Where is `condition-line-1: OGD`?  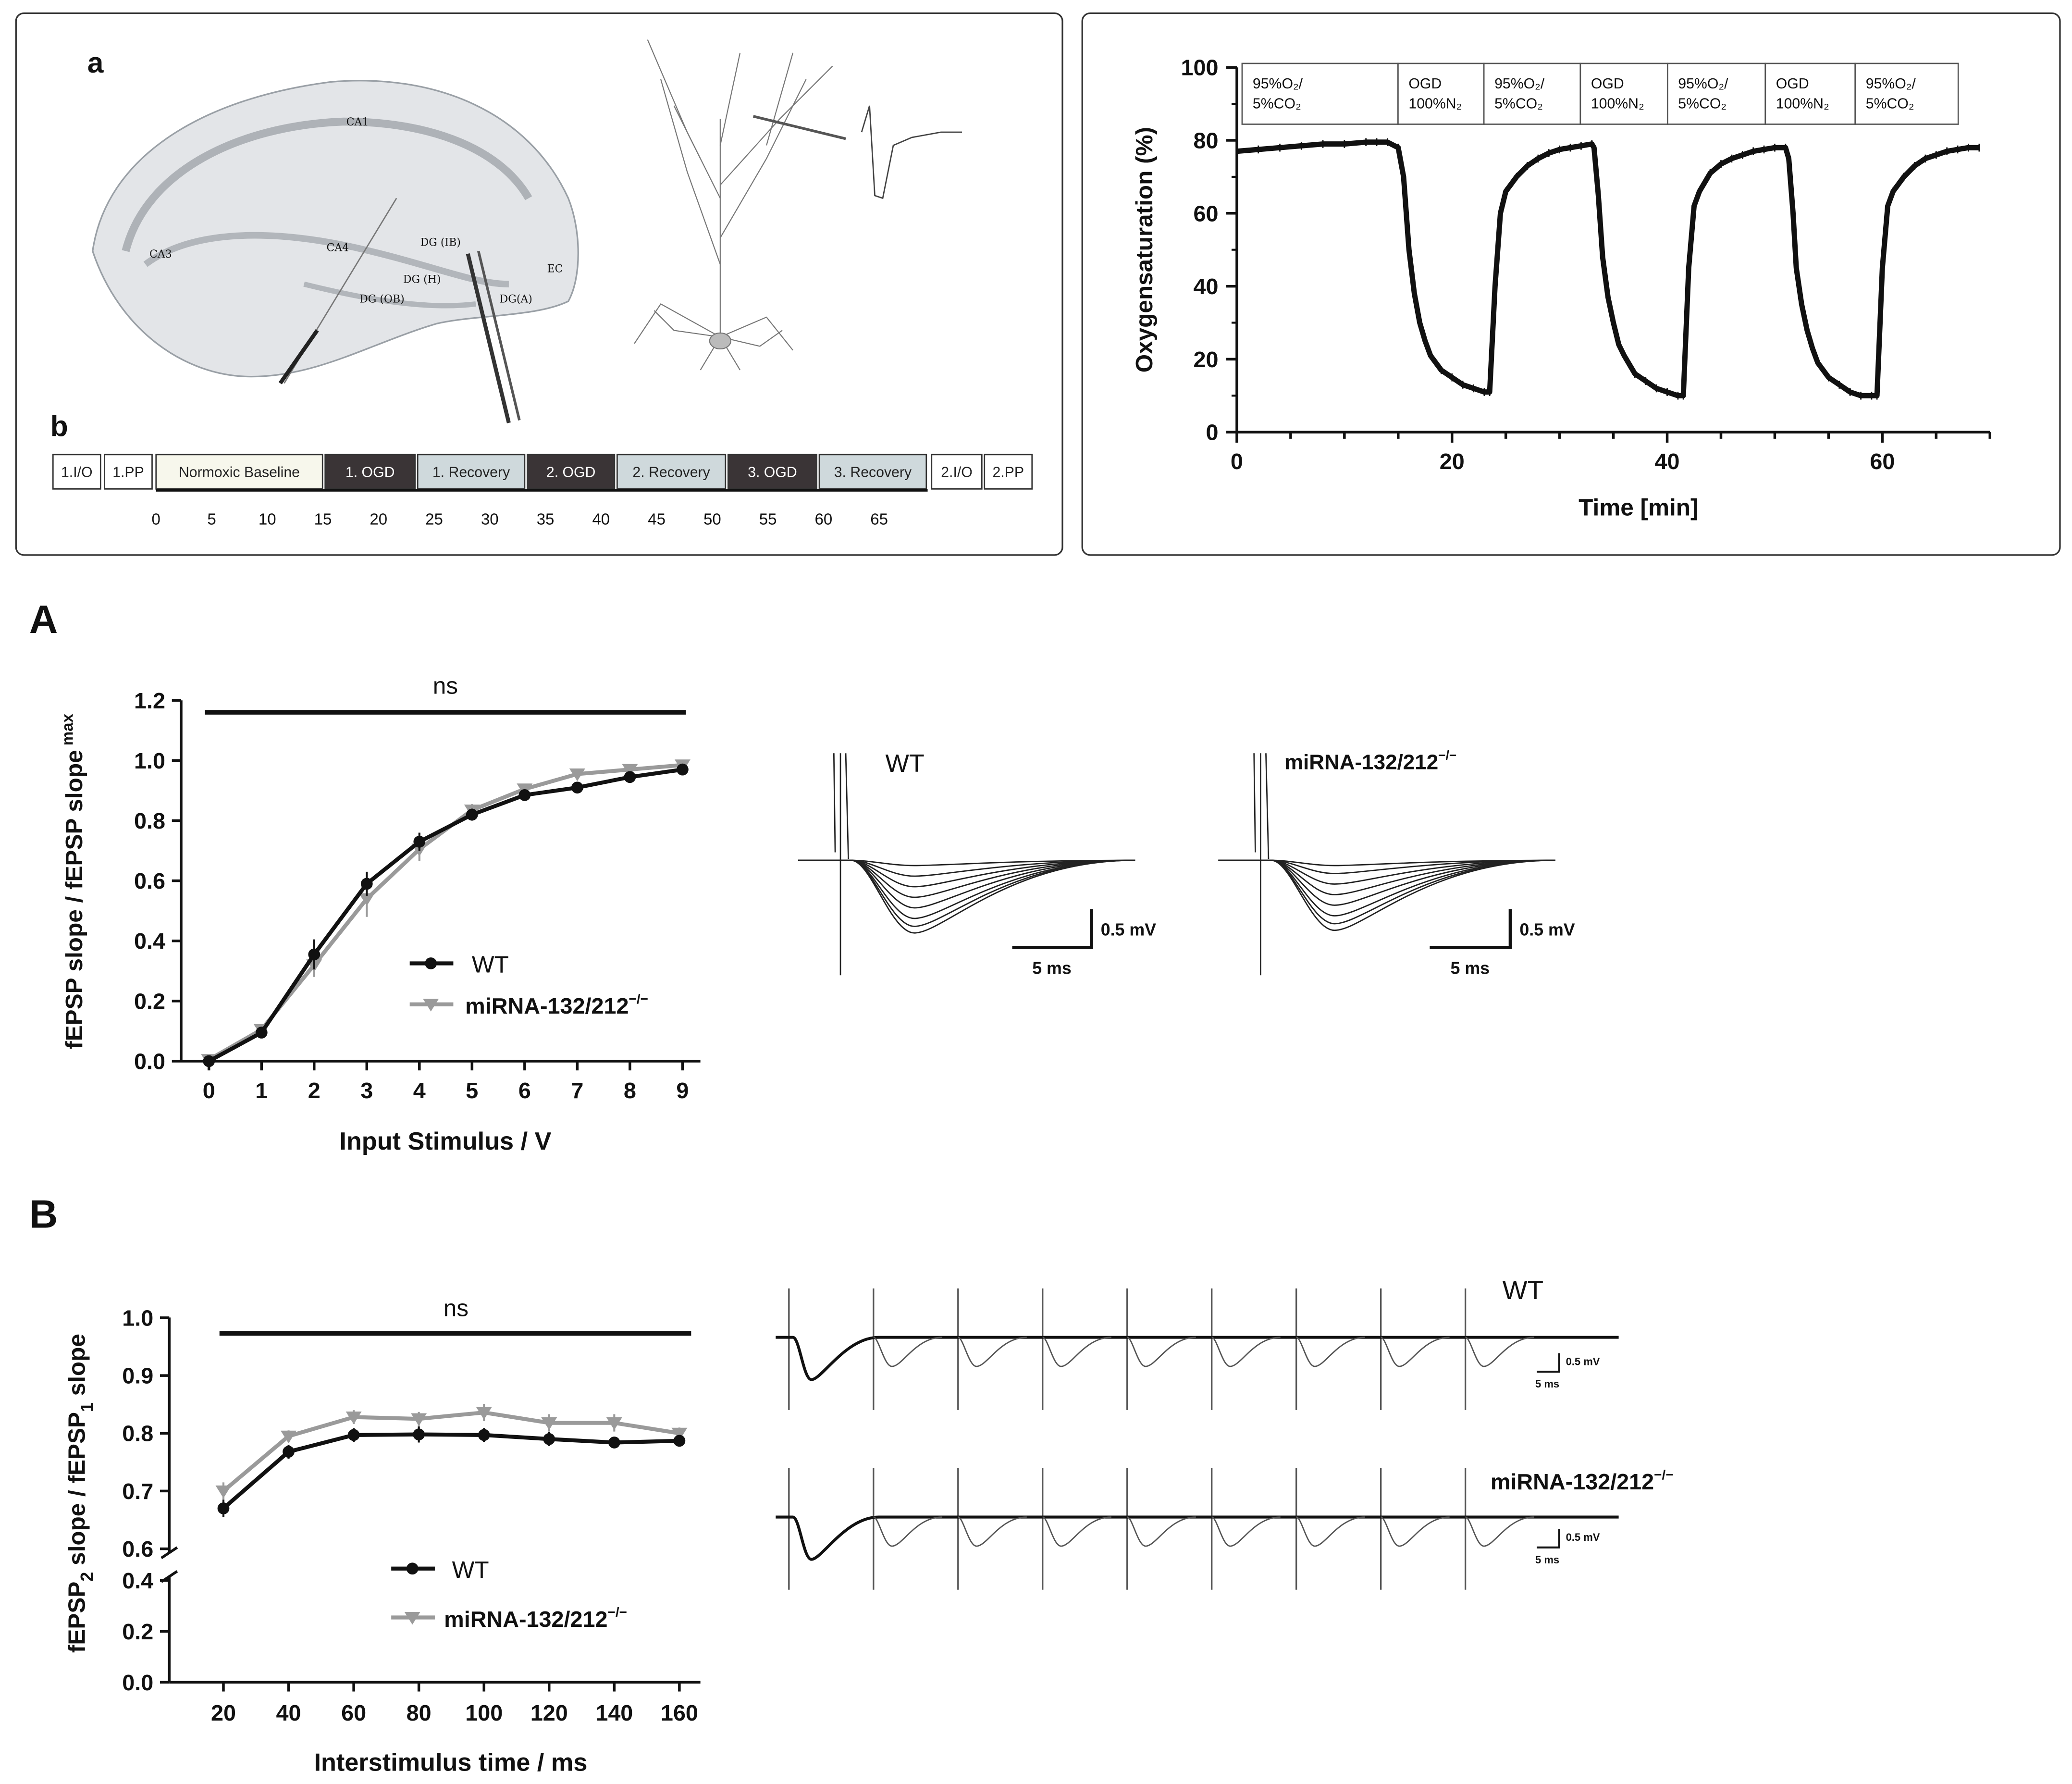
condition-line-1: OGD is located at coordinates (1607, 84).